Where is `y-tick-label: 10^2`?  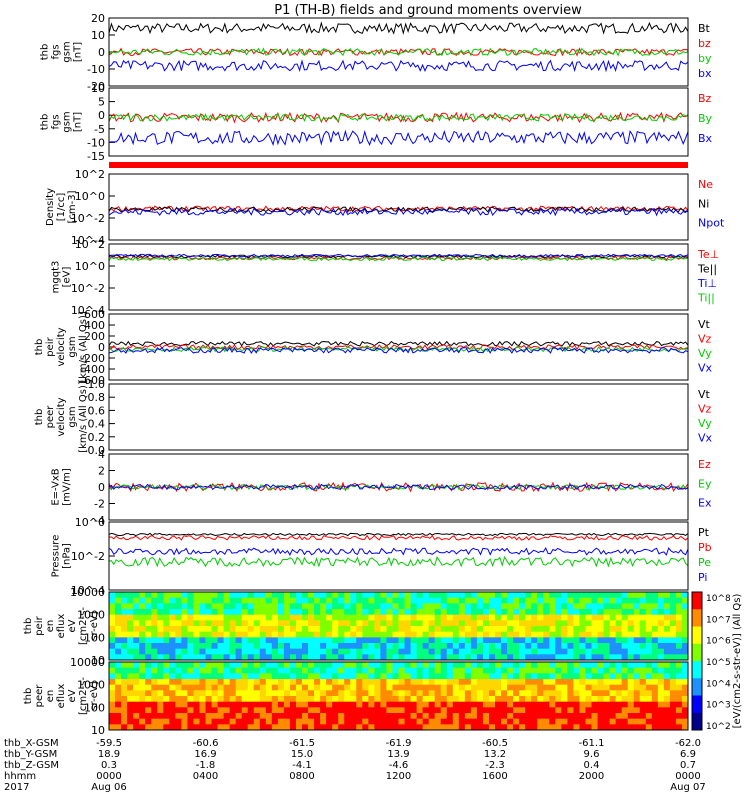
y-tick-label: 10^2 is located at coordinates (90, 244).